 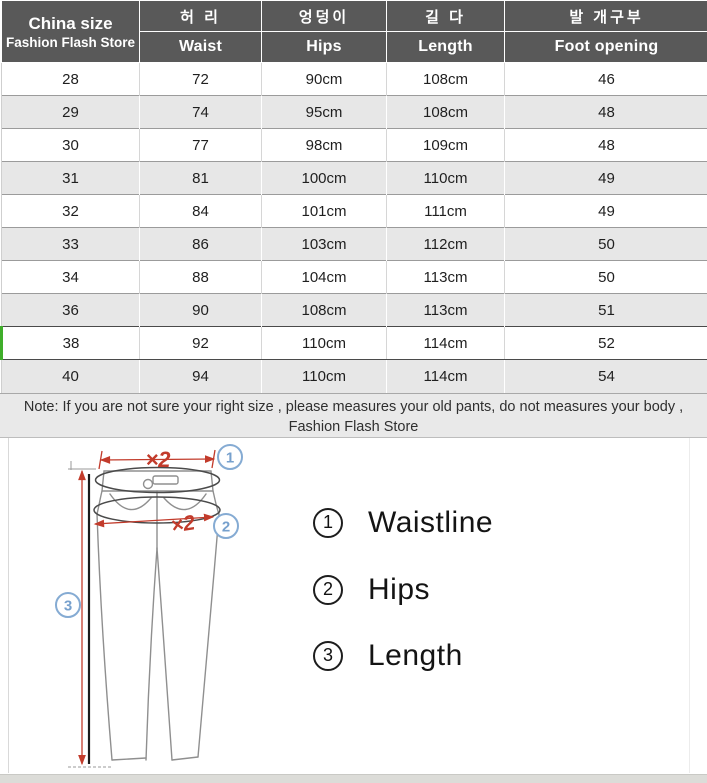 I want to click on marker-3-number: 3, so click(x=68, y=605).